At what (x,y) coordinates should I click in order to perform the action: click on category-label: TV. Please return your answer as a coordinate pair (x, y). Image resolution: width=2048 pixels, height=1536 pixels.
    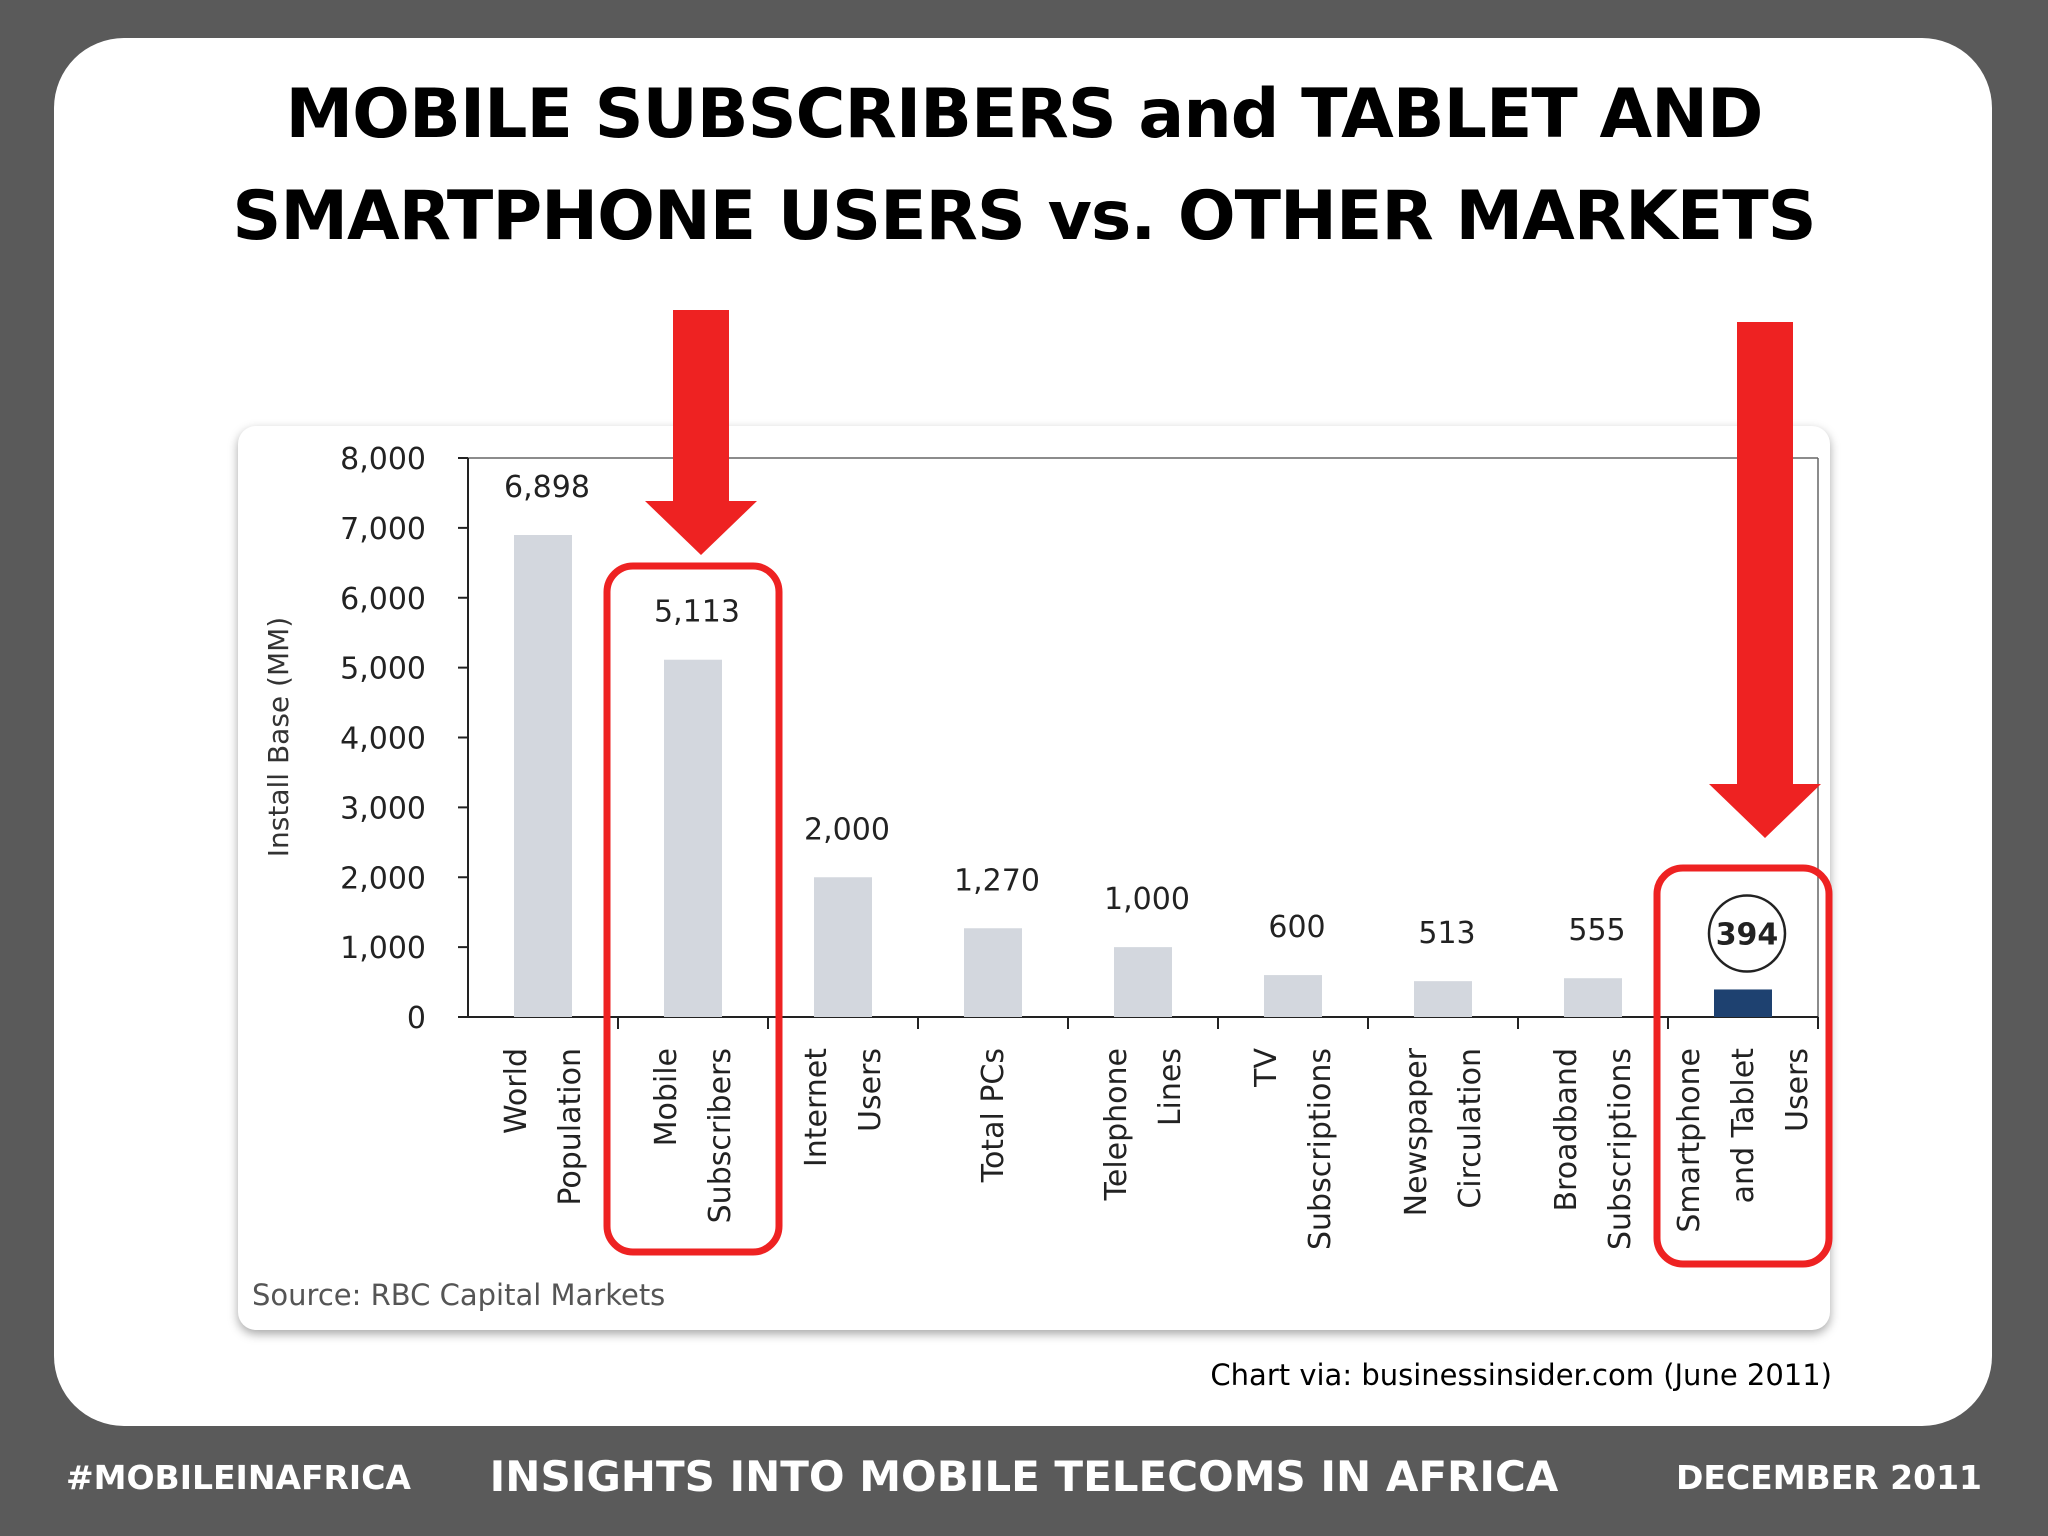
    Looking at the image, I should click on (1266, 1068).